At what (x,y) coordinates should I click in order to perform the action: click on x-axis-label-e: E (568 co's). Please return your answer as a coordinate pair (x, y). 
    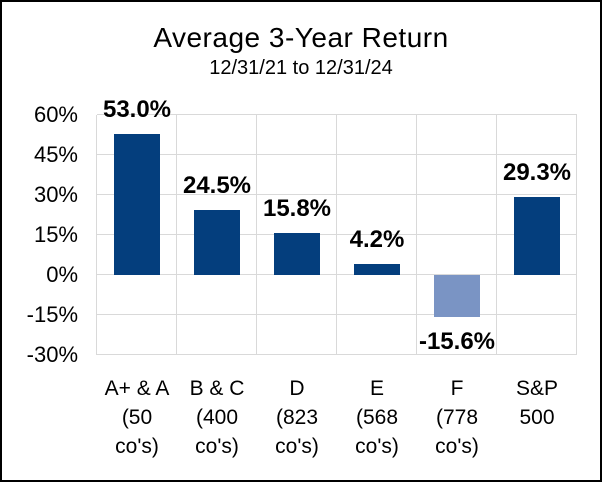
    Looking at the image, I should click on (377, 417).